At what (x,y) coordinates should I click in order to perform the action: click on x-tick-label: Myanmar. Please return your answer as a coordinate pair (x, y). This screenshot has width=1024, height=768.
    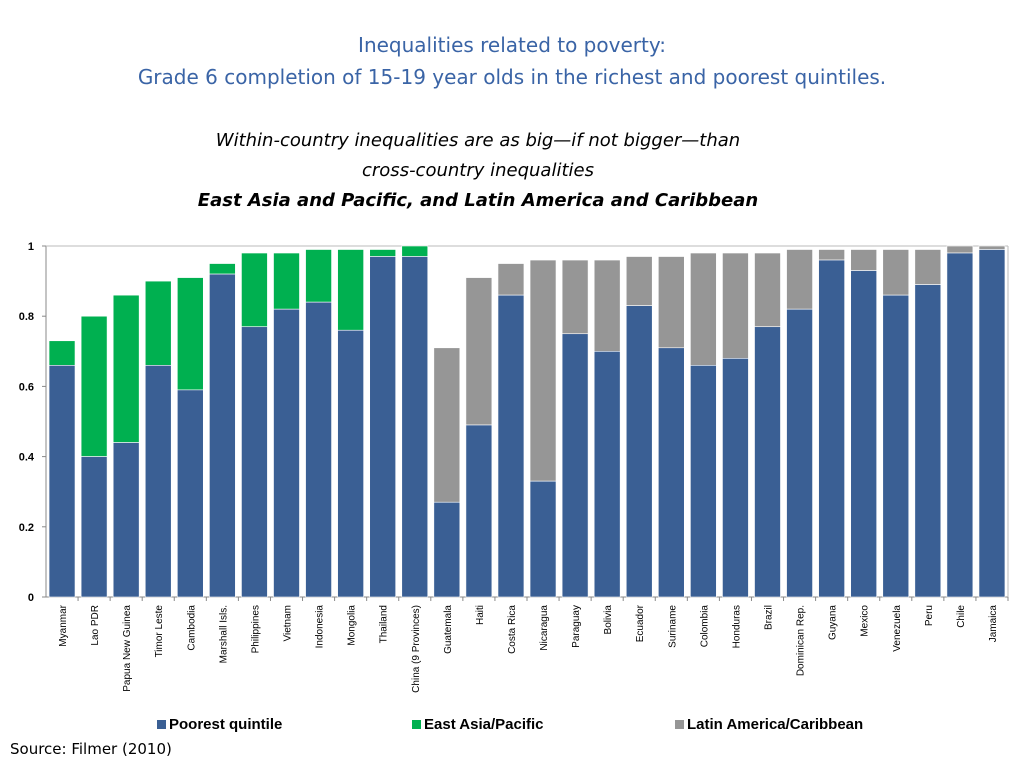
    Looking at the image, I should click on (63, 625).